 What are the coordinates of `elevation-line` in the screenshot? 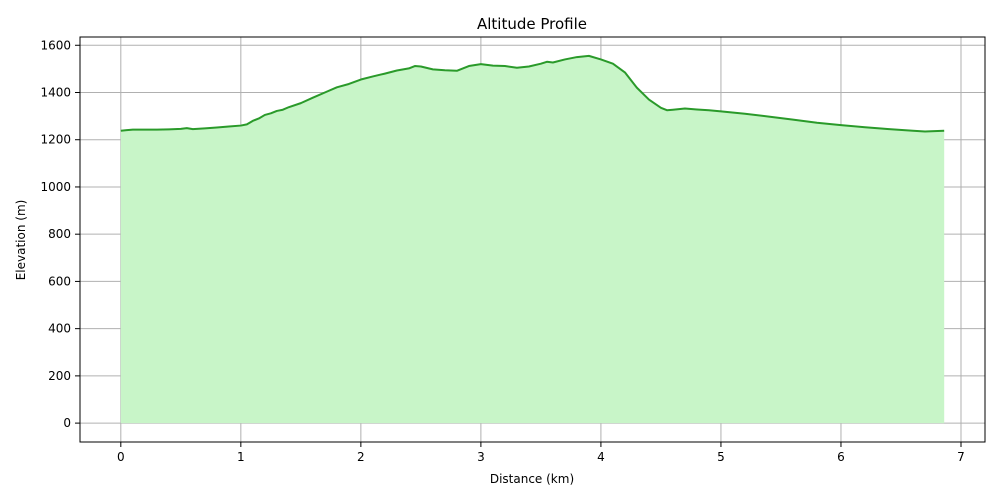 It's located at (532, 93).